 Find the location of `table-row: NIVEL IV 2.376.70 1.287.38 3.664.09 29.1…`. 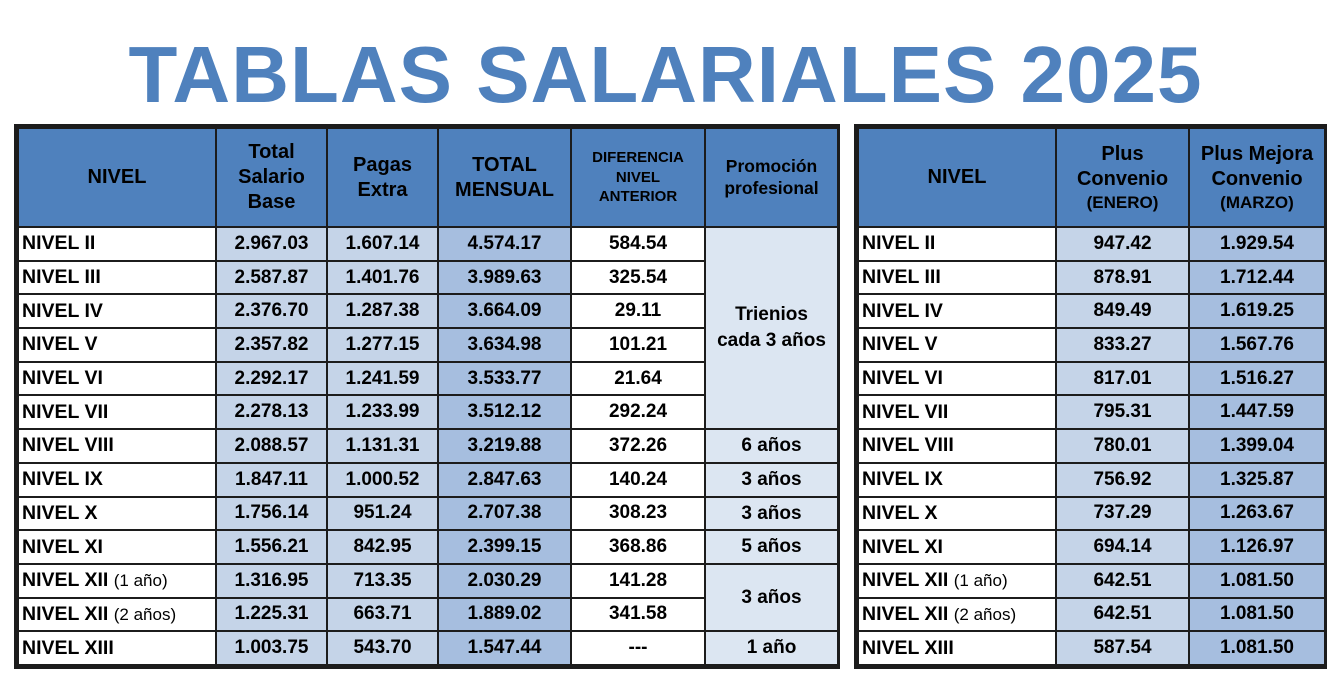

table-row: NIVEL IV 2.376.70 1.287.38 3.664.09 29.1… is located at coordinates (427, 311).